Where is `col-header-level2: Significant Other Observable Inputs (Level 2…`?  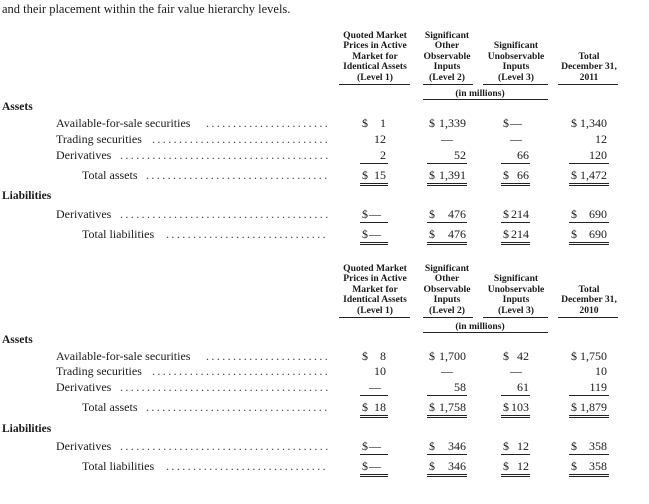 col-header-level2: Significant Other Observable Inputs (Level 2… is located at coordinates (447, 289).